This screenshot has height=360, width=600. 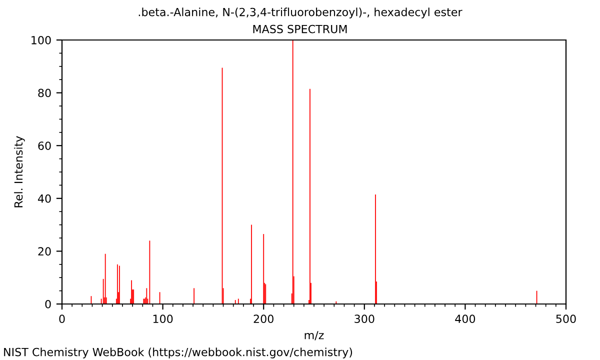 What do you see at coordinates (41, 40) in the screenshot?
I see `y-tick-label: 100` at bounding box center [41, 40].